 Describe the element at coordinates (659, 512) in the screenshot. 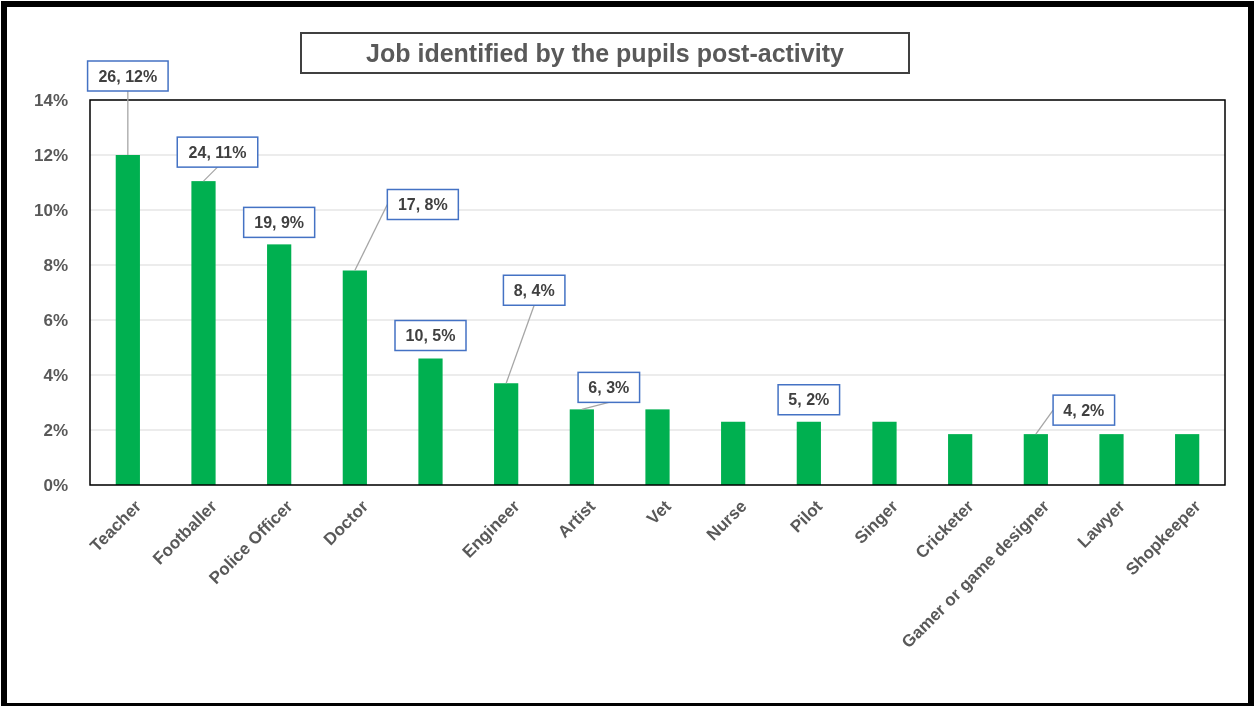

I see `x-tick-label: Vet` at that location.